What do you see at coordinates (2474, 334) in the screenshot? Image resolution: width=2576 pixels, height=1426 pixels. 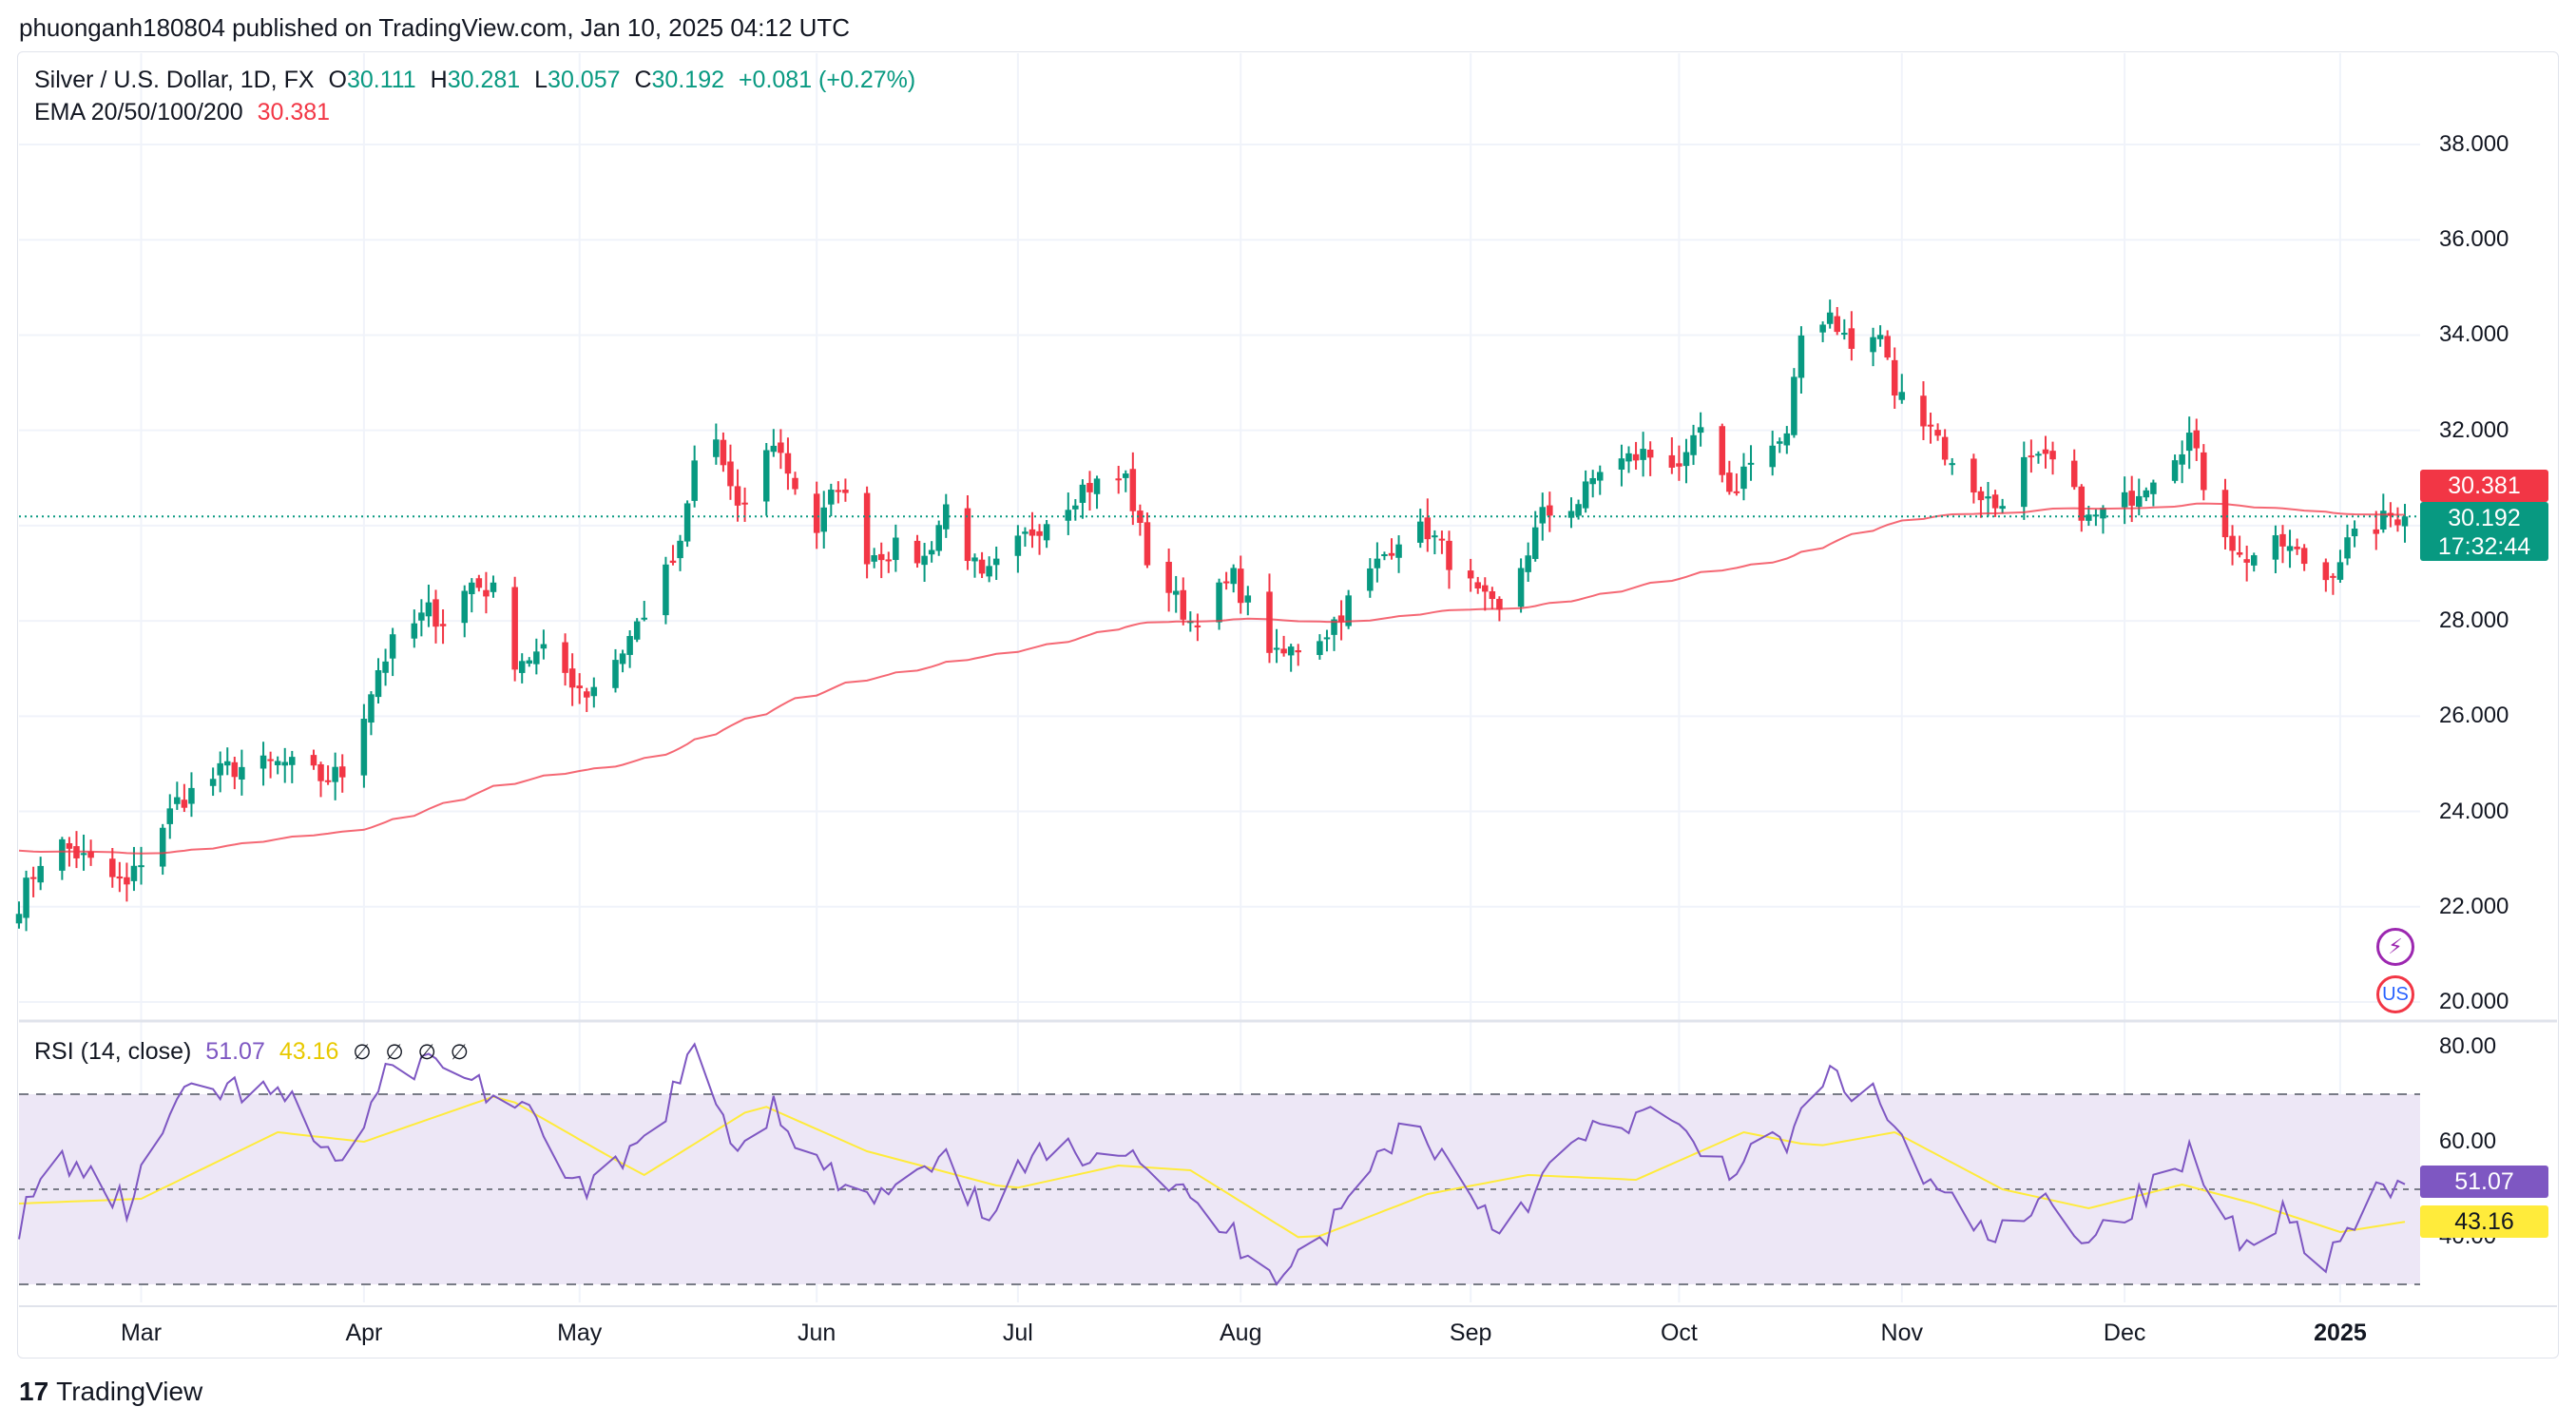 I see `price-tick-label: 34.000` at bounding box center [2474, 334].